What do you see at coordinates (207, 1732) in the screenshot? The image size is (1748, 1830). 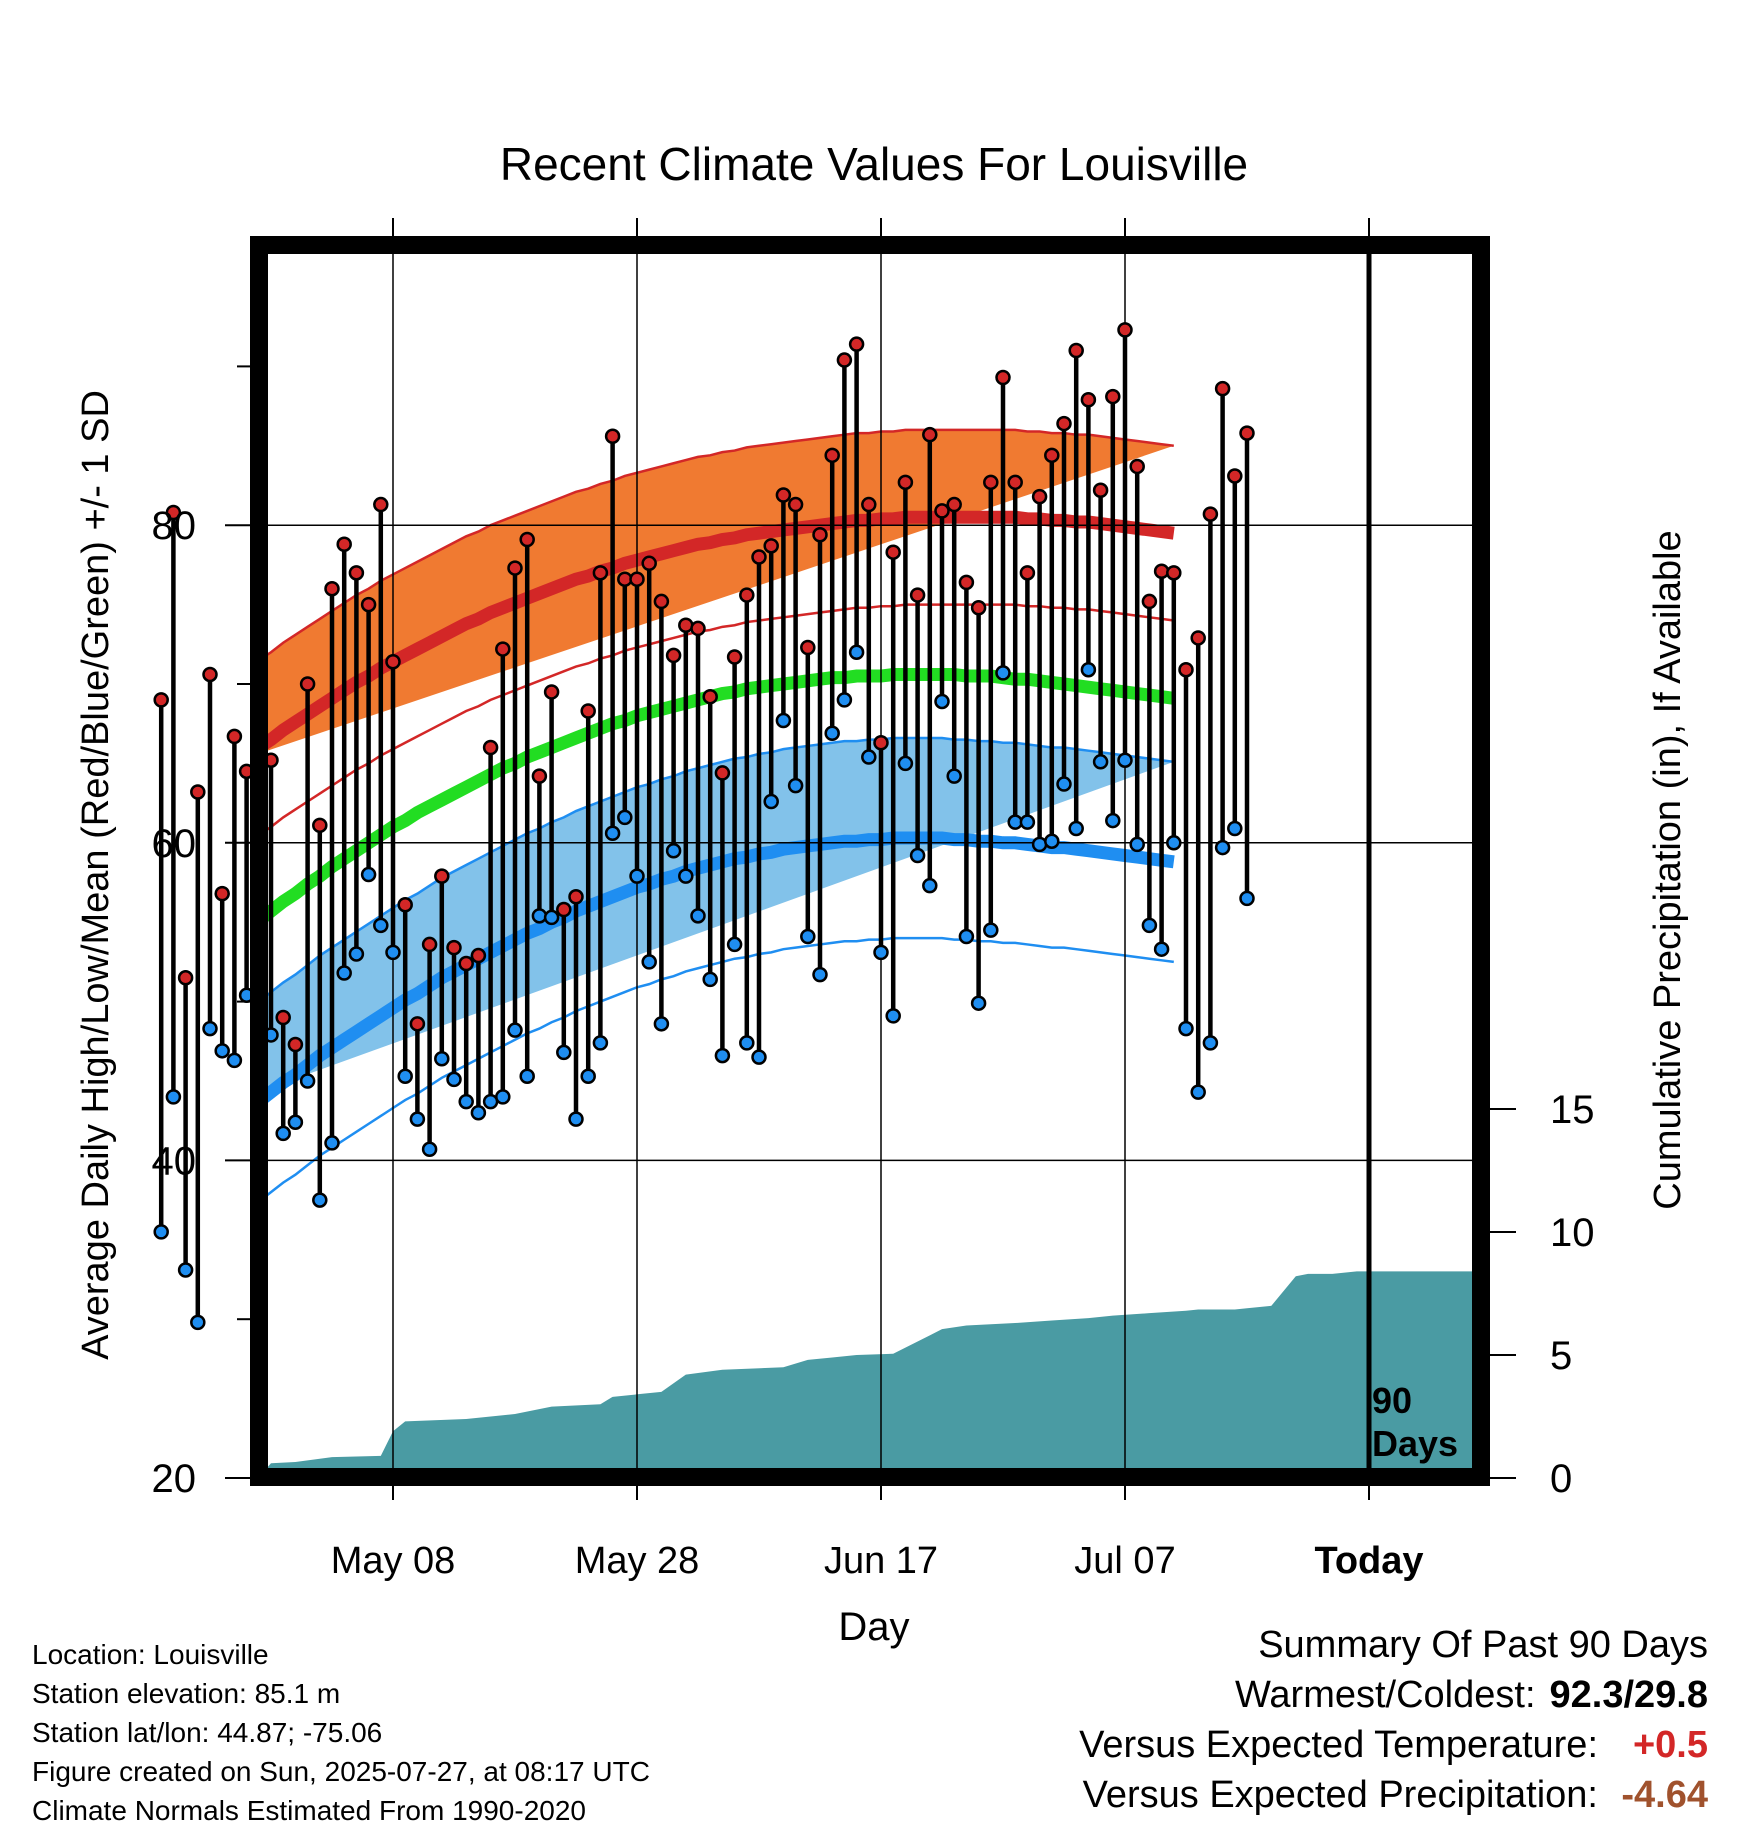 I see `latlon-text: Station lat/lon: 44.87; -75.06` at bounding box center [207, 1732].